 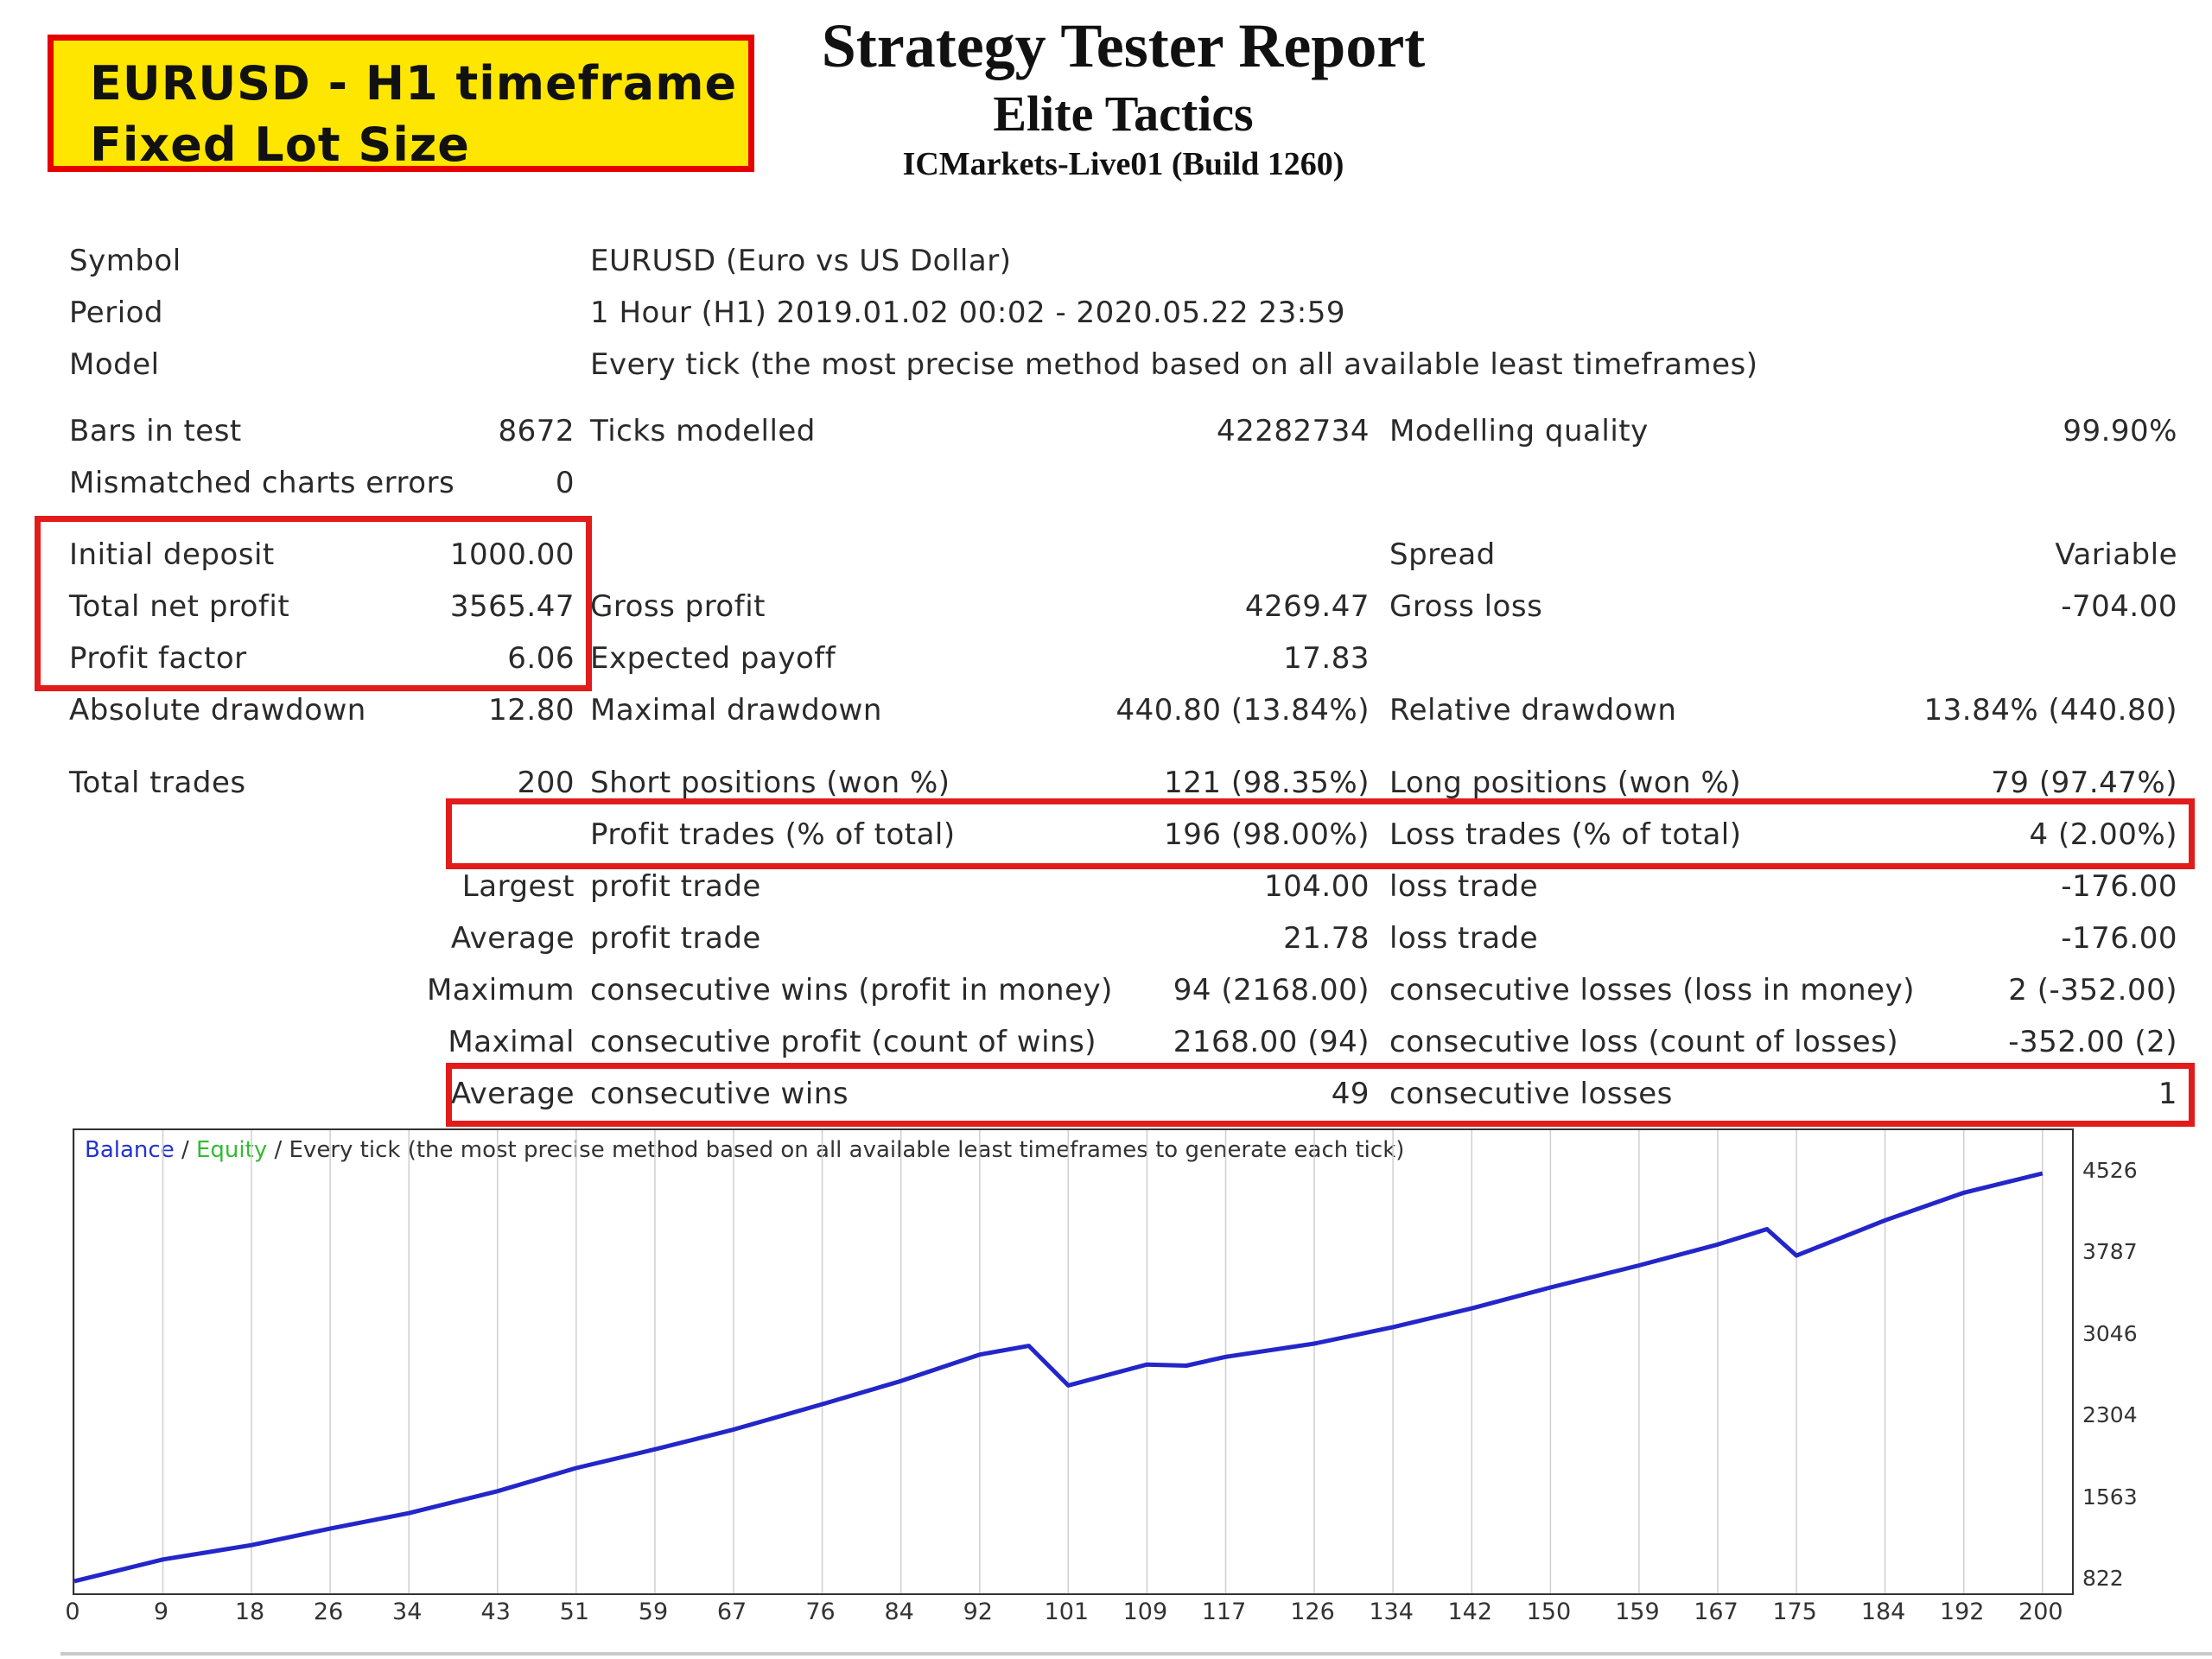 I want to click on symbol-value: EURUSD (Euro vs US Dollar), so click(x=801, y=261).